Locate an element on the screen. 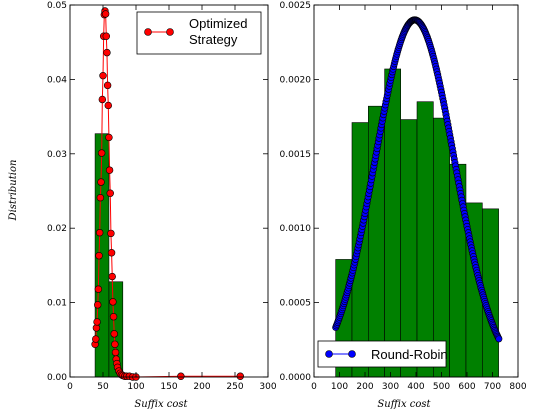 Image resolution: width=541 pixels, height=415 pixels. left-y-tick-label: 0.00 is located at coordinates (57, 378).